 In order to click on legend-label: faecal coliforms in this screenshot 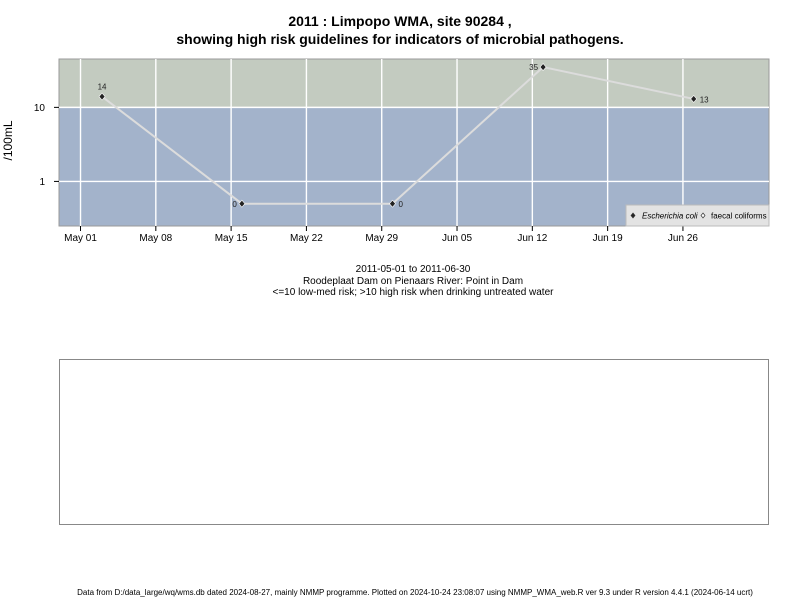, I will do `click(739, 216)`.